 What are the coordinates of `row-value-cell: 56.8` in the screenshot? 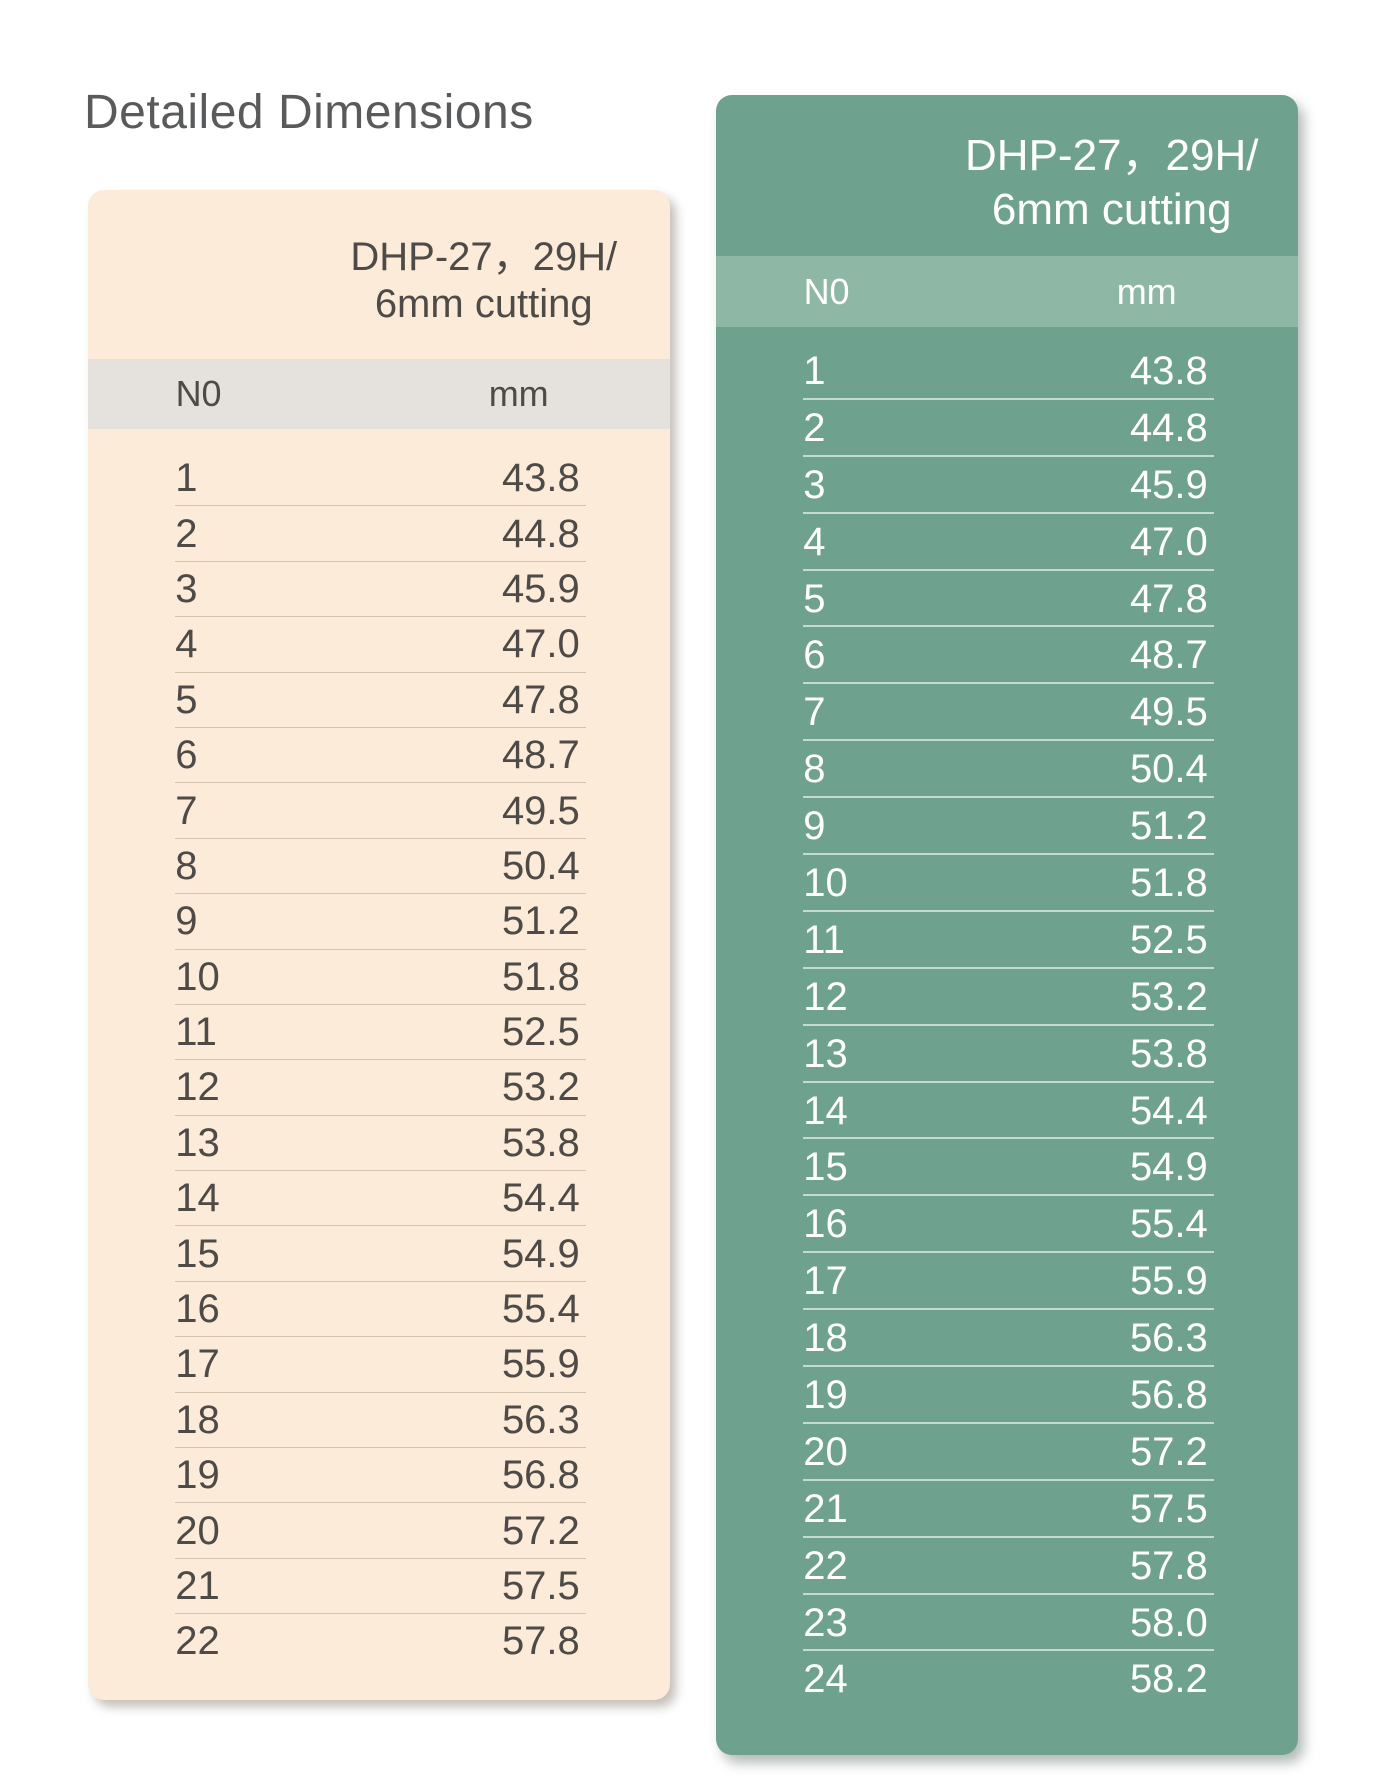 It's located at (540, 1475).